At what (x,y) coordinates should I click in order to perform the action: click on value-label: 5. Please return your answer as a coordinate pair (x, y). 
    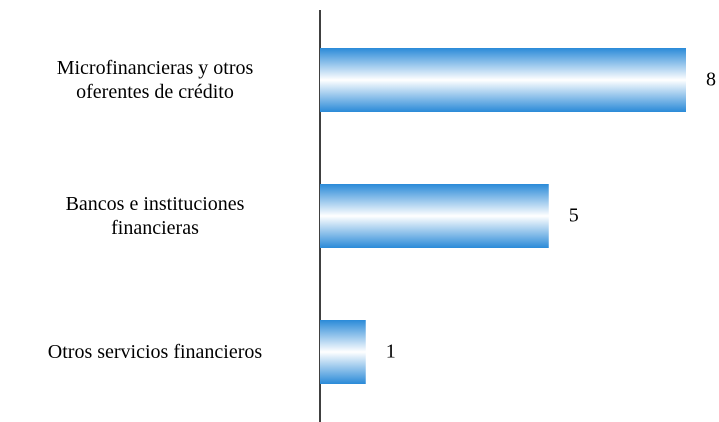
    Looking at the image, I should click on (573, 215).